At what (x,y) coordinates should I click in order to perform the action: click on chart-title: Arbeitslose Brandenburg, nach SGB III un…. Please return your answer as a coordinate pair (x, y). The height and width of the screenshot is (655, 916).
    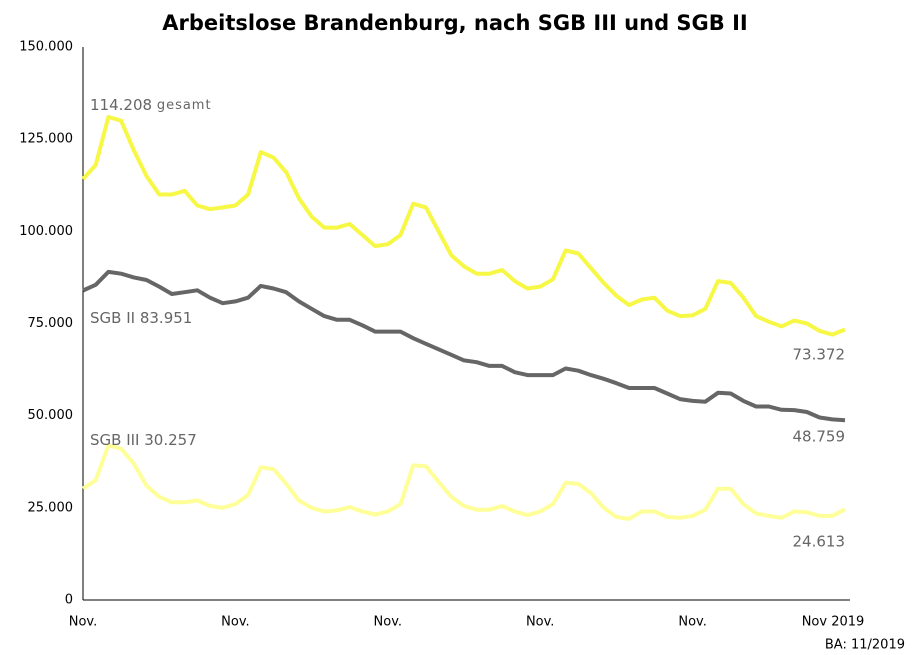
    Looking at the image, I should click on (454, 23).